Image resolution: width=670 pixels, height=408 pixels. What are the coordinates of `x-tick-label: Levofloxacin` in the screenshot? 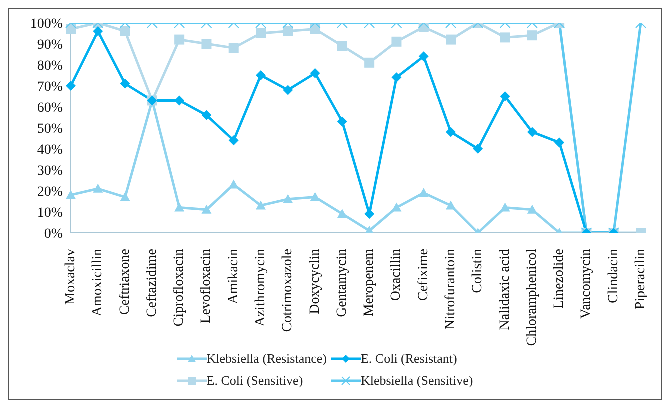 It's located at (206, 286).